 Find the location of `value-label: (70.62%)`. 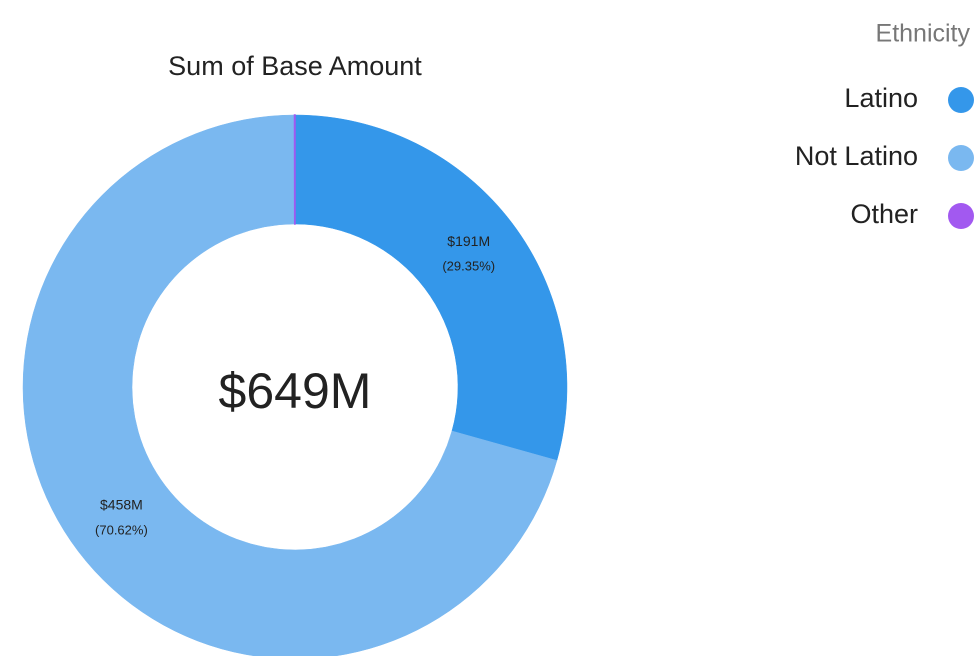

value-label: (70.62%) is located at coordinates (121, 529).